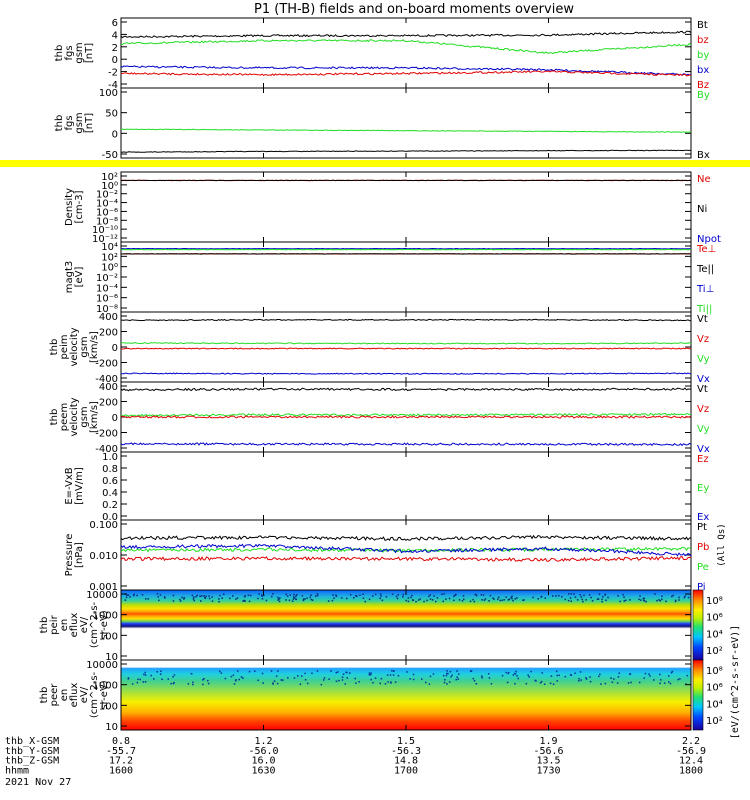 The height and width of the screenshot is (800, 750). Describe the element at coordinates (84, 694) in the screenshot. I see `y-axis-label: eV/` at that location.